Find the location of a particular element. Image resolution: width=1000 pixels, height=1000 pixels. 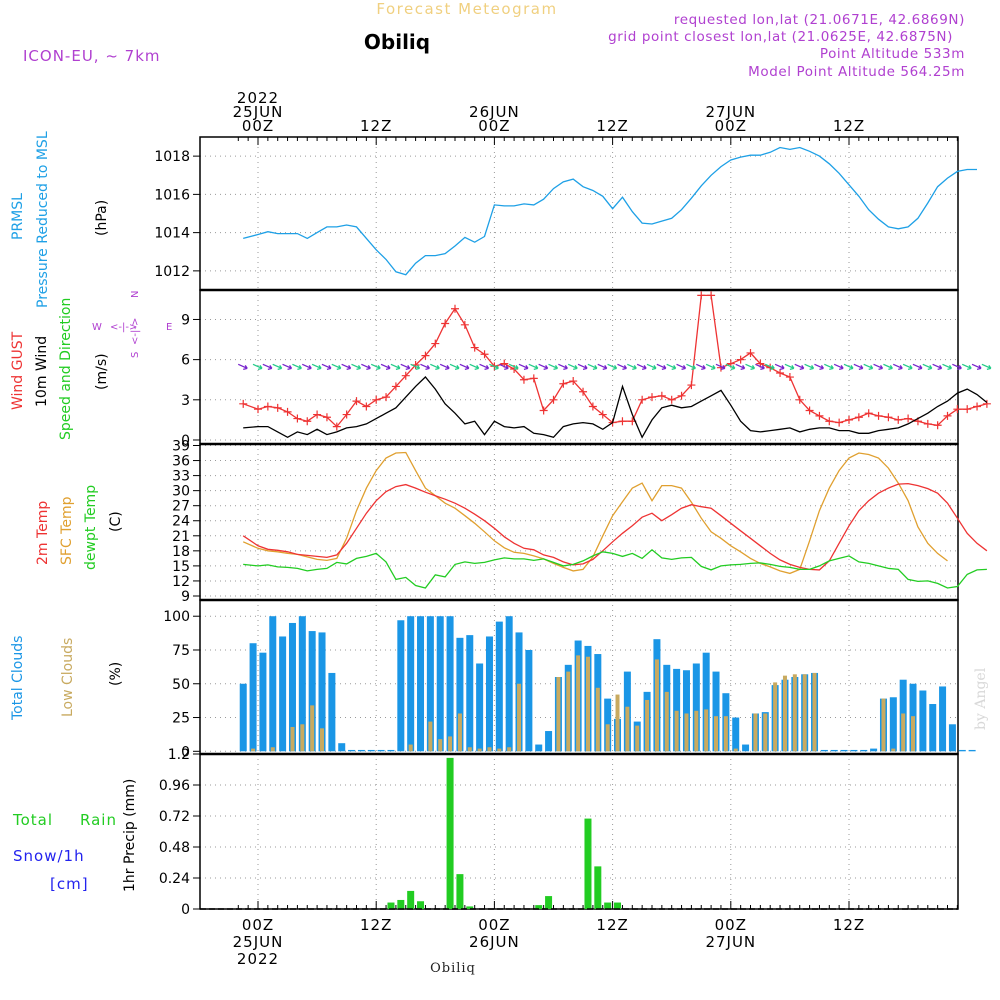

y-tick-label: 0.24 is located at coordinates (174, 879).